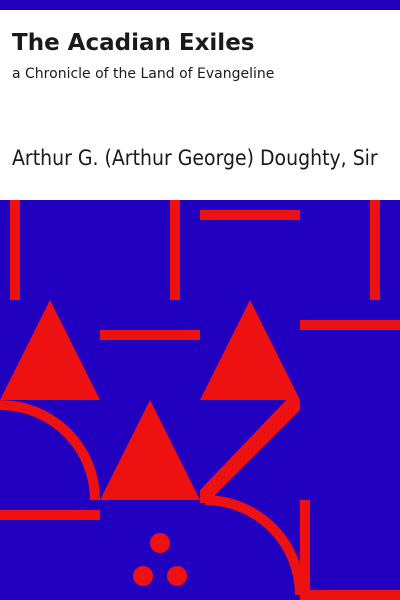 The height and width of the screenshot is (600, 400). What do you see at coordinates (250, 448) in the screenshot?
I see `diagonal-bar` at bounding box center [250, 448].